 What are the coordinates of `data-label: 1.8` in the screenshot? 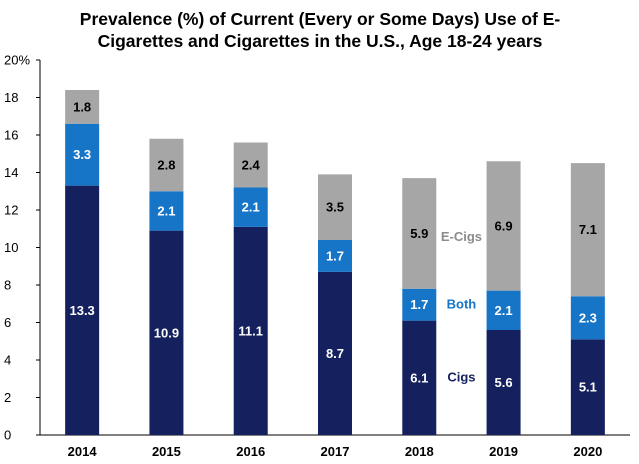 It's located at (82, 106).